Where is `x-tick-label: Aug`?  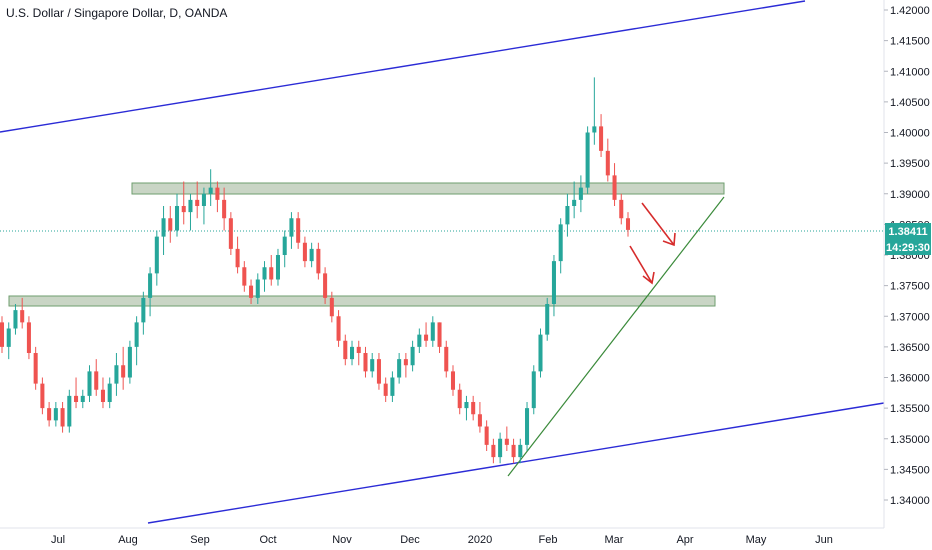 x-tick-label: Aug is located at coordinates (128, 540).